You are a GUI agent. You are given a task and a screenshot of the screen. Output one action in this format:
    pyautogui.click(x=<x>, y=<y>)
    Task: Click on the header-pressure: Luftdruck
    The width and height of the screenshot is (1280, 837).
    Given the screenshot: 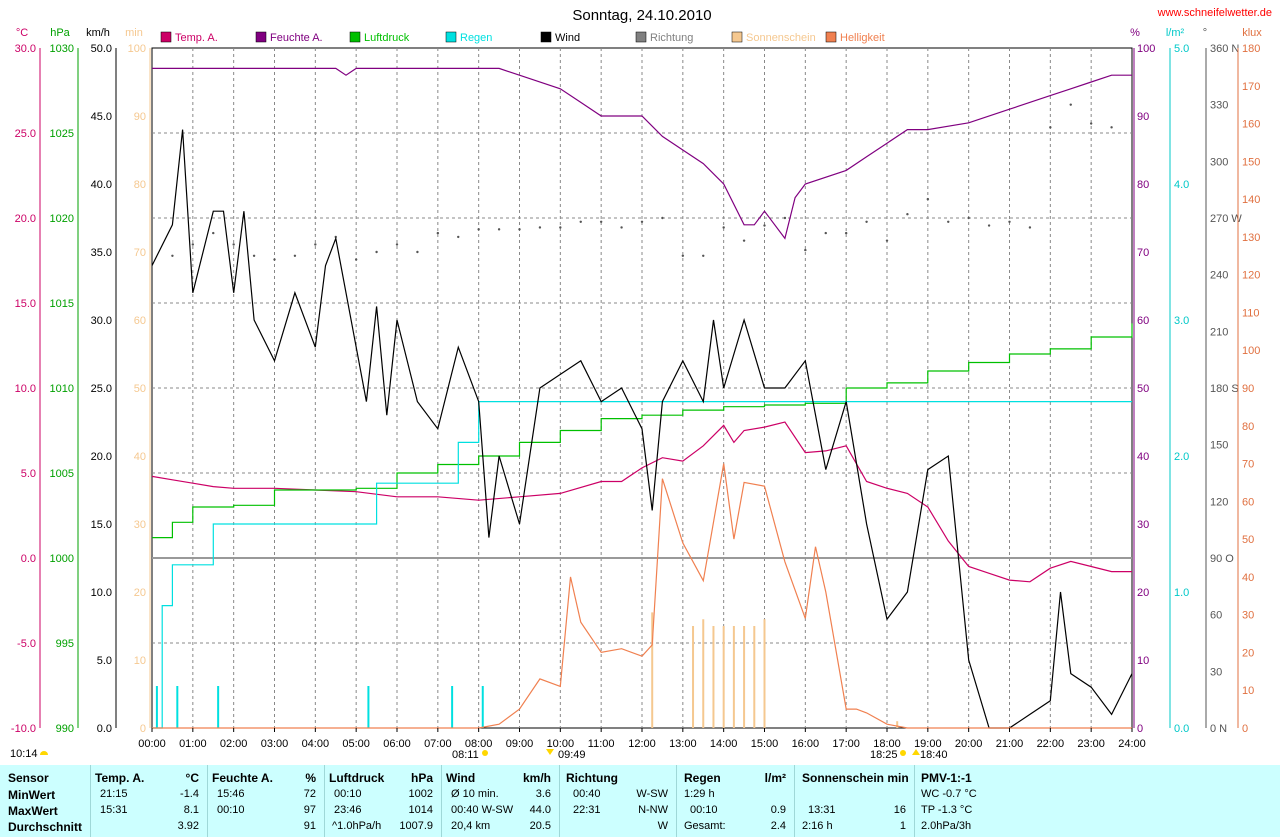 What is the action you would take?
    pyautogui.click(x=357, y=778)
    